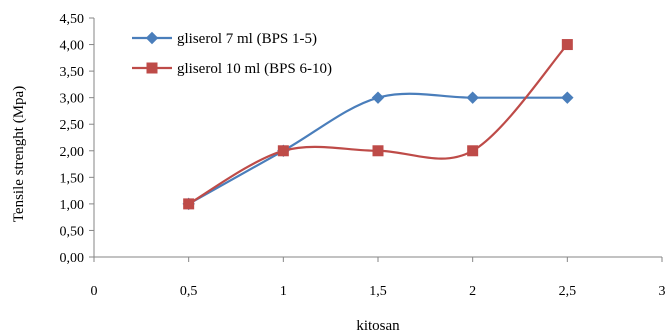 Image resolution: width=665 pixels, height=336 pixels. What do you see at coordinates (72, 19) in the screenshot?
I see `y-tick-label: 4,50` at bounding box center [72, 19].